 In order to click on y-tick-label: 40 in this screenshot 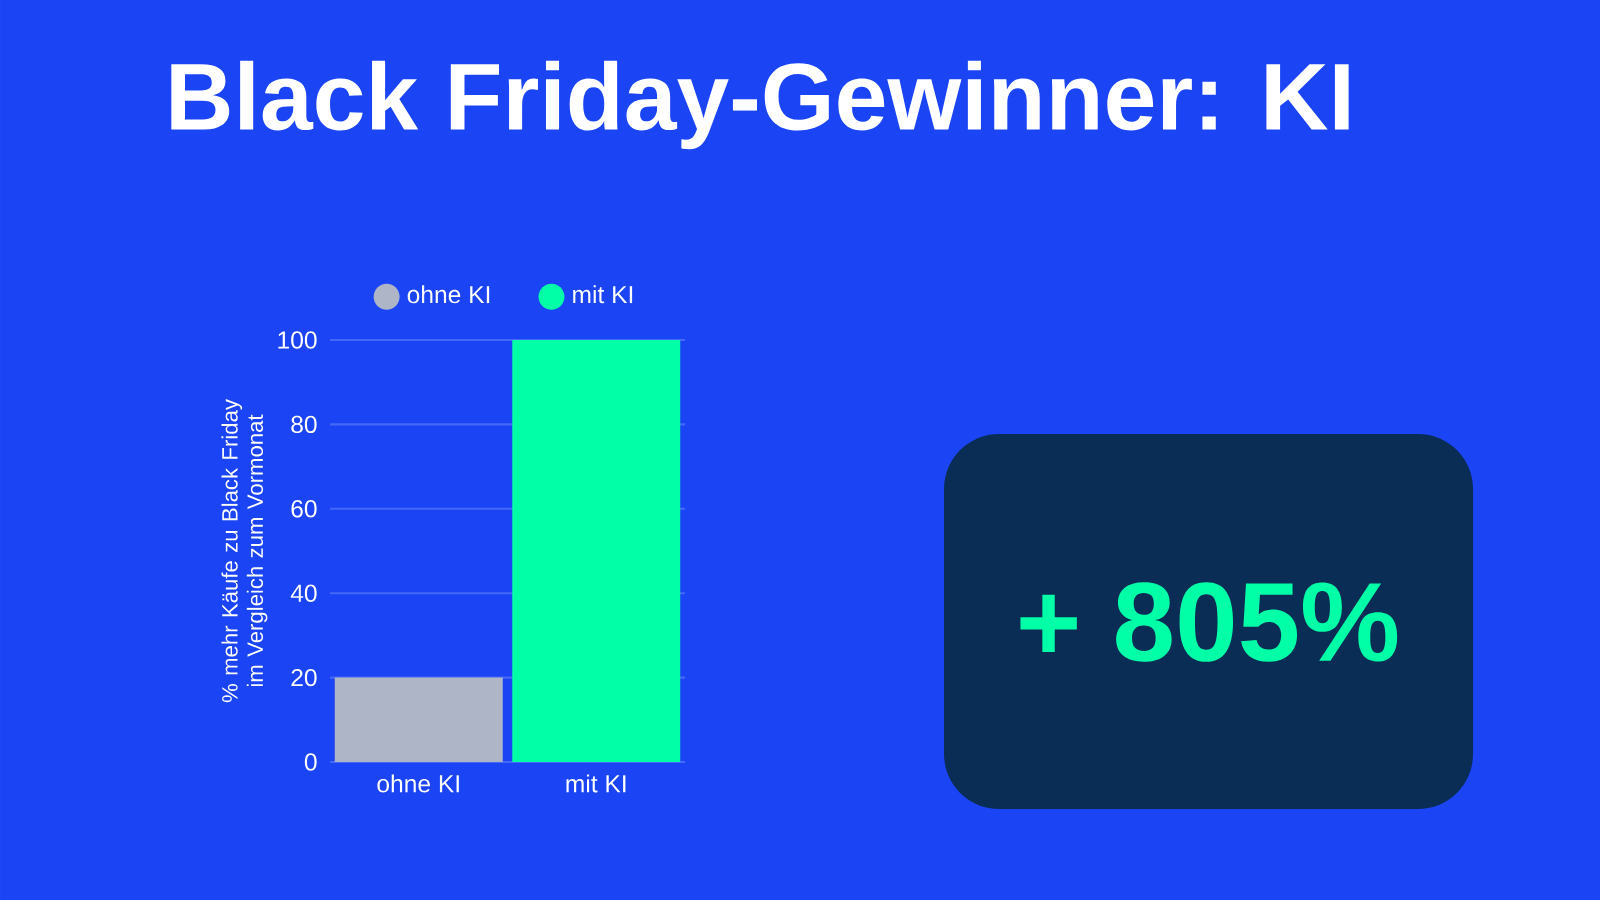, I will do `click(303, 593)`.